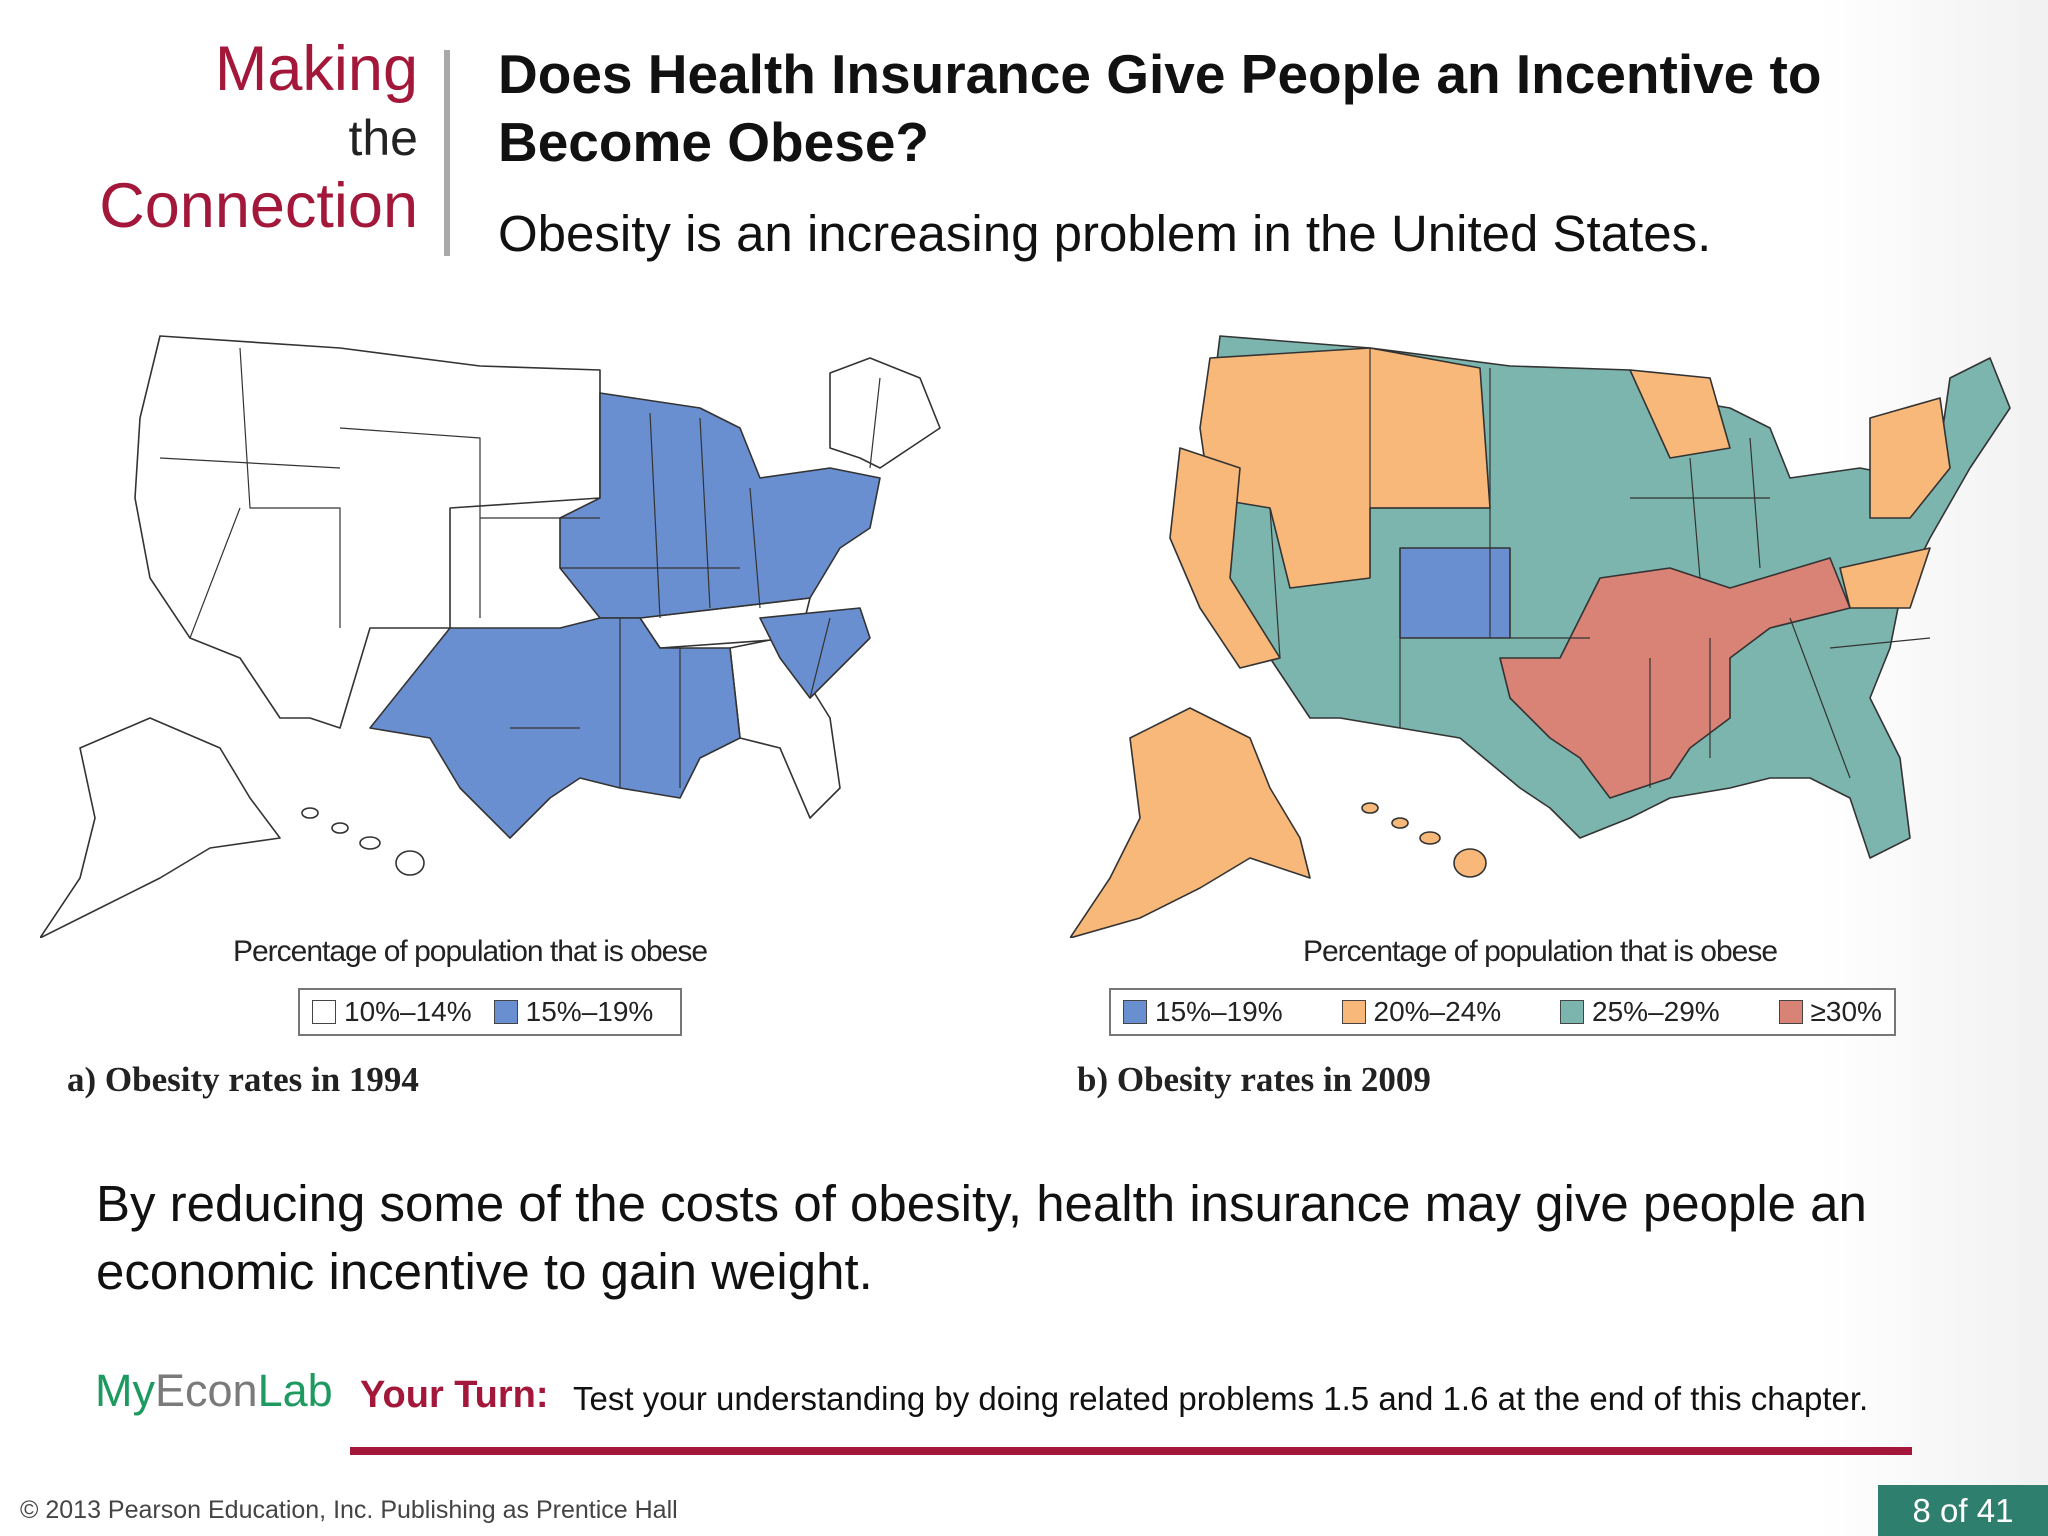 The height and width of the screenshot is (1536, 2048). What do you see at coordinates (885, 413) in the screenshot?
I see `map-region-northeast` at bounding box center [885, 413].